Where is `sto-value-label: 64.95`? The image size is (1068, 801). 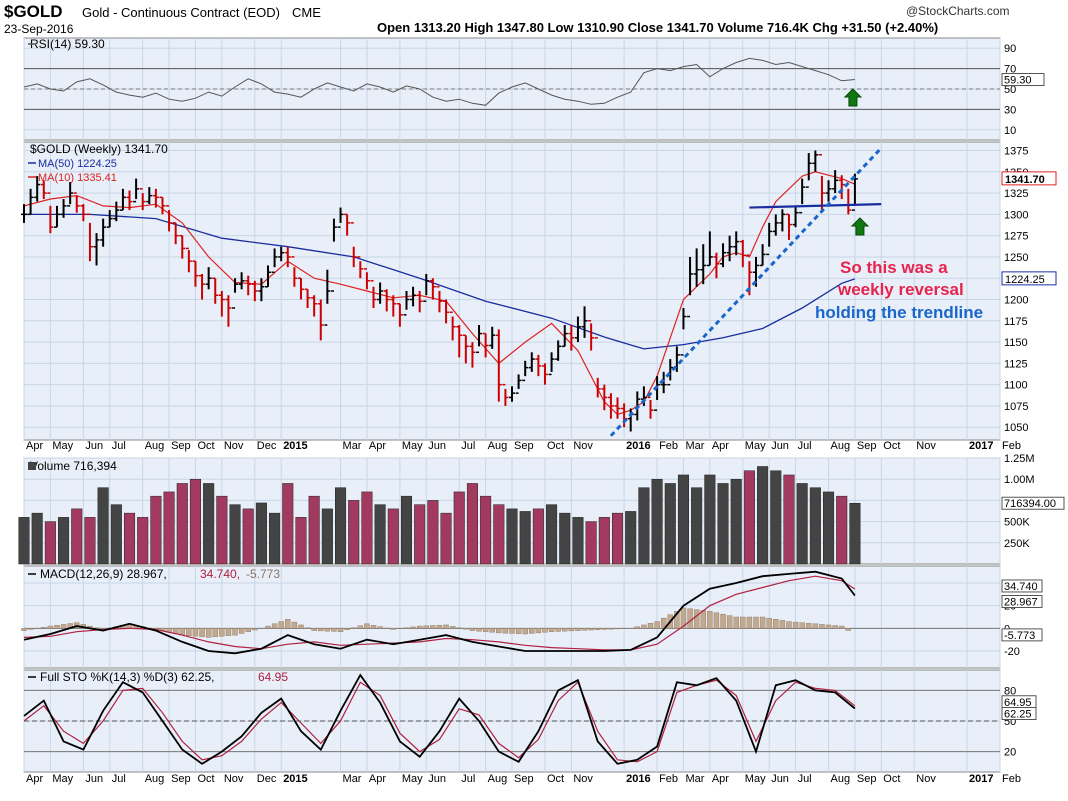 sto-value-label: 64.95 is located at coordinates (1018, 703).